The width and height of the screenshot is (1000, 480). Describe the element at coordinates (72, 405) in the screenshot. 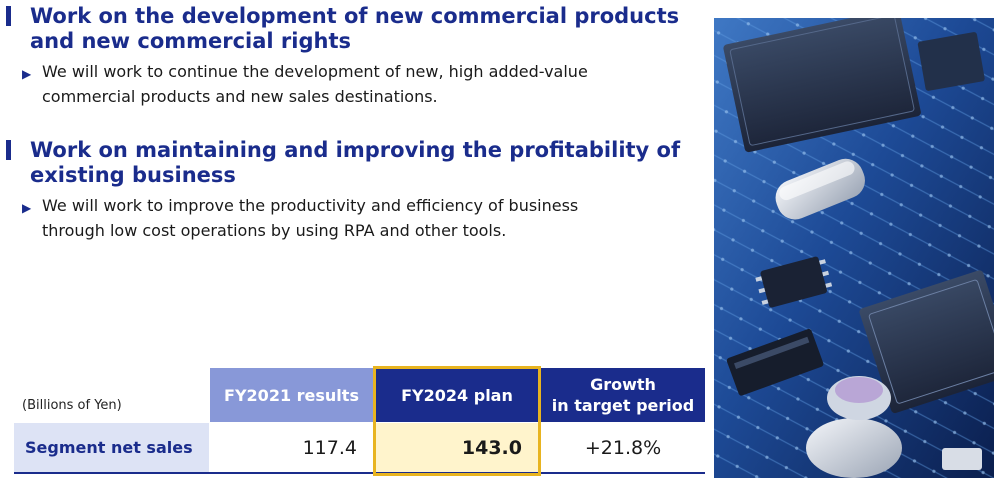

I see `units-note: (Billions of Yen)` at that location.